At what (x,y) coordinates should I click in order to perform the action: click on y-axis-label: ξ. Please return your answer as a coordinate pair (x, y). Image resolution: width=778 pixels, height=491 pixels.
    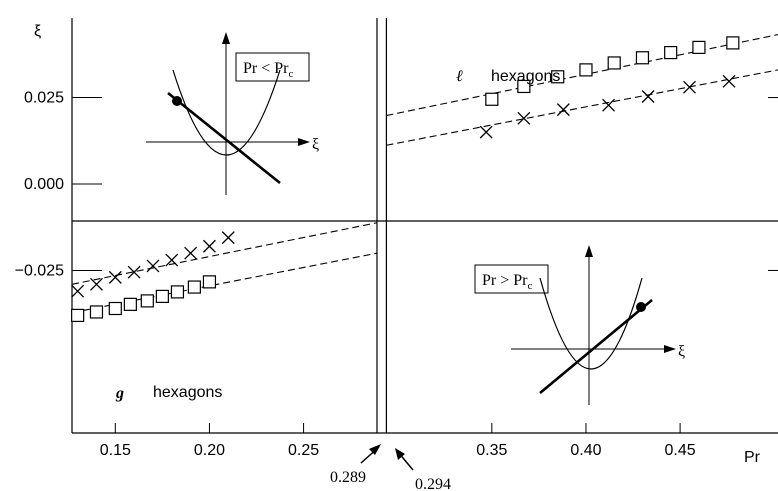
    Looking at the image, I should click on (37, 31).